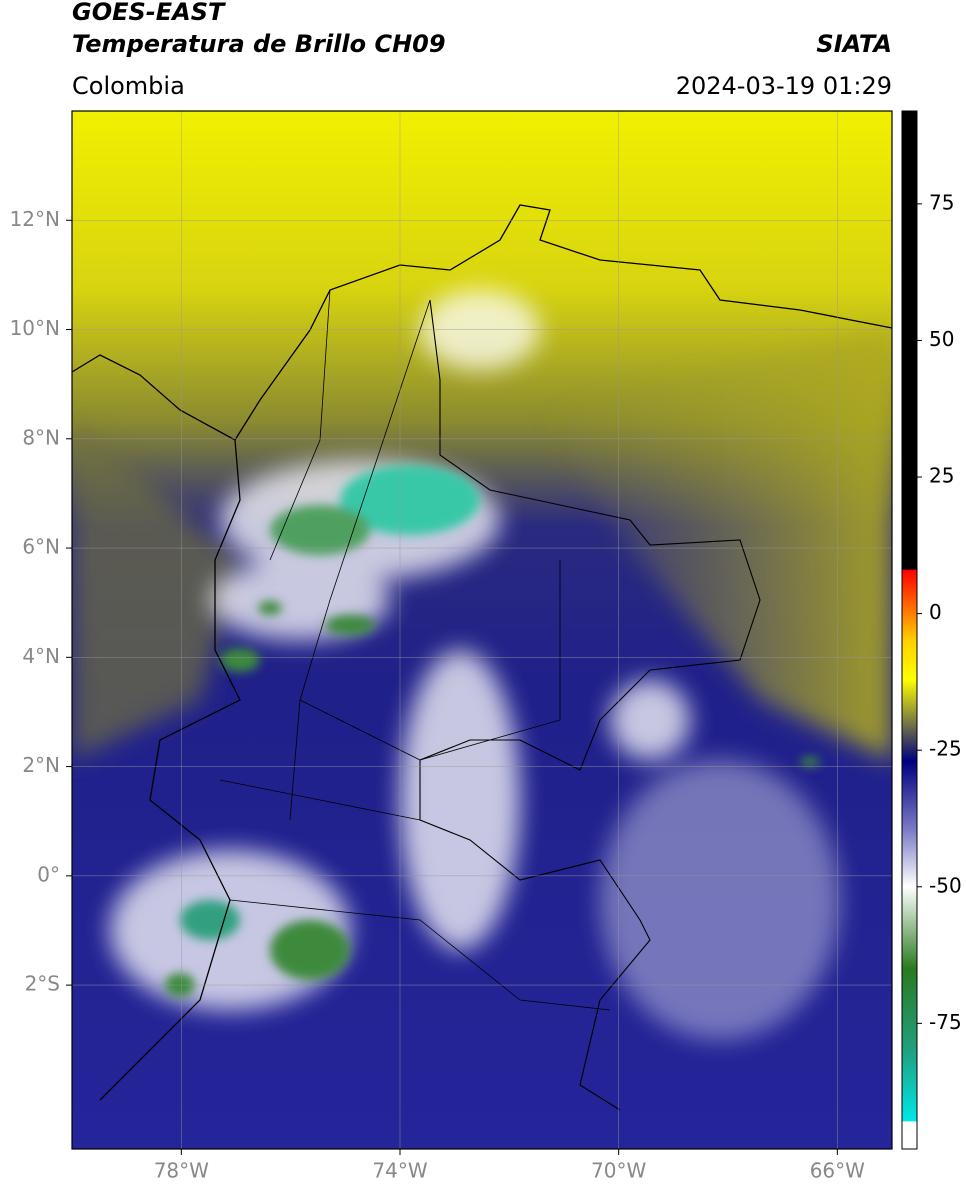  Describe the element at coordinates (259, 44) in the screenshot. I see `subtitle: Temperatura de Brillo CH09` at that location.